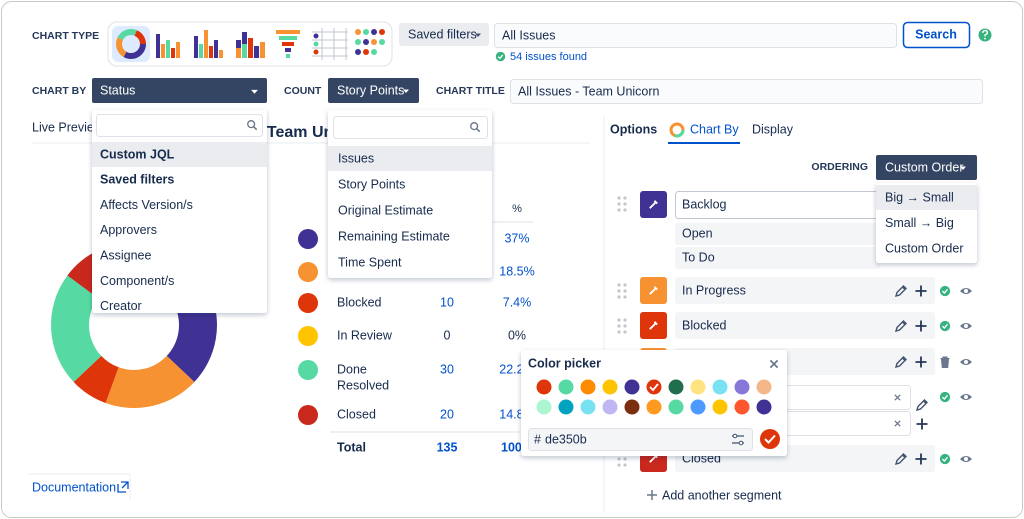  Describe the element at coordinates (695, 35) in the screenshot. I see `search-input: All Issues` at that location.